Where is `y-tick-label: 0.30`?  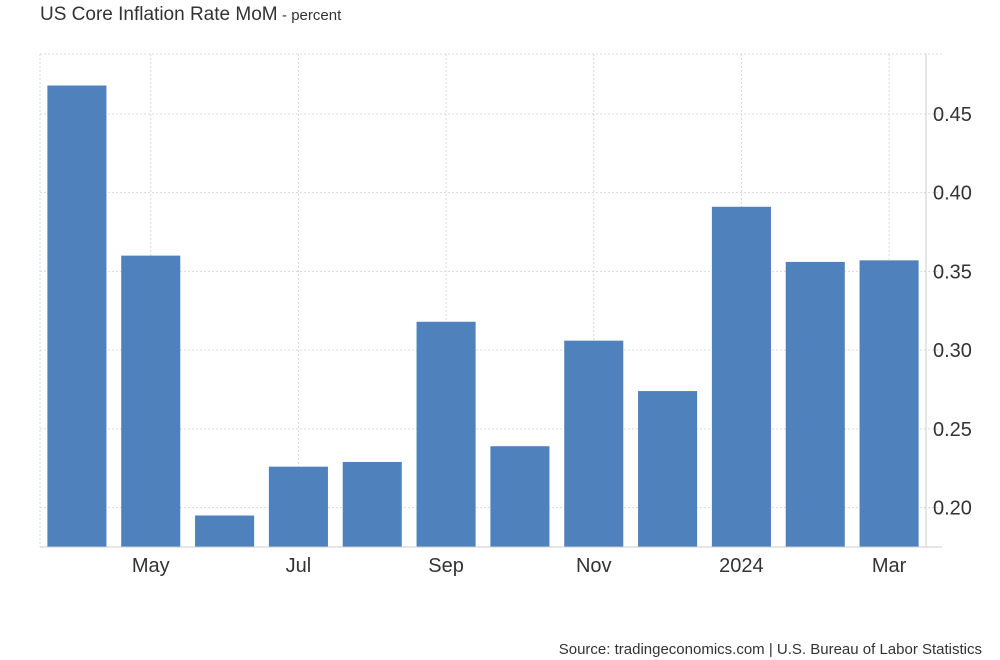
y-tick-label: 0.30 is located at coordinates (952, 351).